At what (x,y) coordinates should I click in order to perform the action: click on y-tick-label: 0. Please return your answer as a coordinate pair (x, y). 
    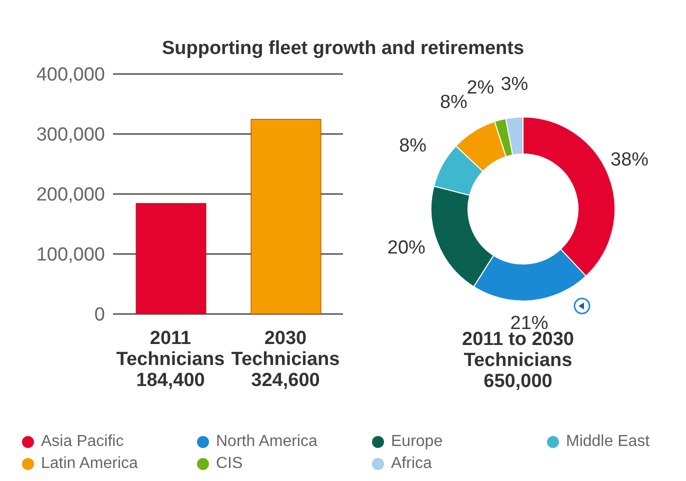
    Looking at the image, I should click on (99, 315).